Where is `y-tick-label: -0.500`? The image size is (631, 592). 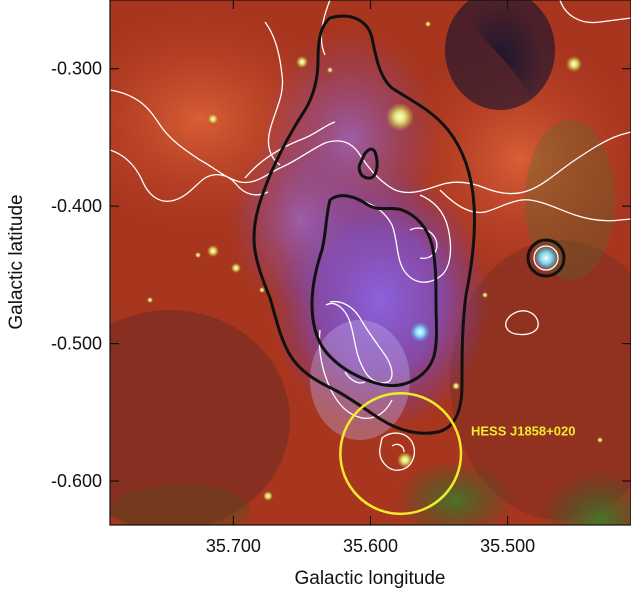
y-tick-label: -0.500 is located at coordinates (76, 344).